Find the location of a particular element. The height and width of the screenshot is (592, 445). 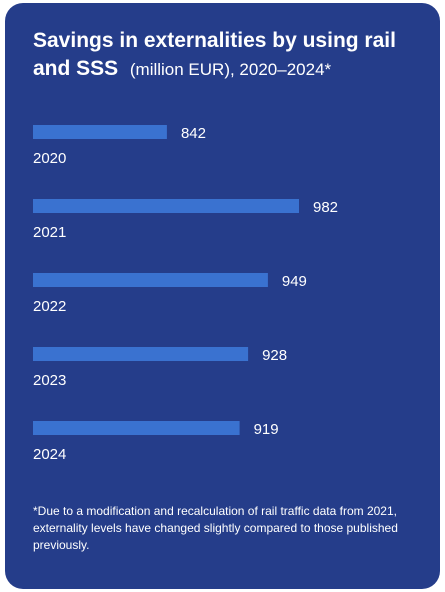

bar-2022 is located at coordinates (150, 280).